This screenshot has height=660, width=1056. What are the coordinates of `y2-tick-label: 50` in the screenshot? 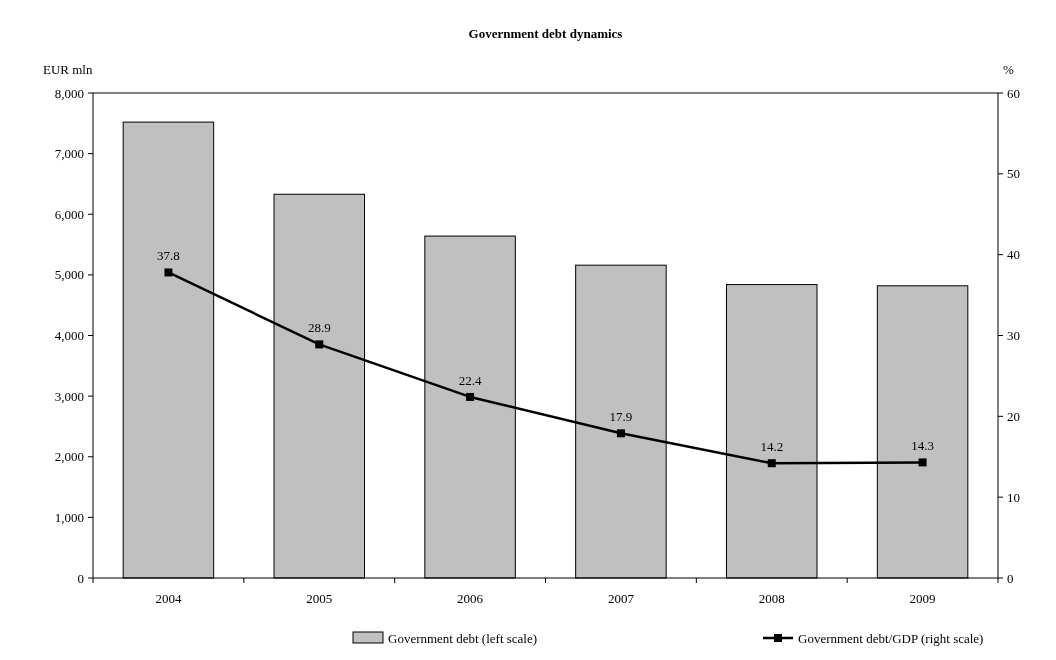 It's located at (1013, 174).